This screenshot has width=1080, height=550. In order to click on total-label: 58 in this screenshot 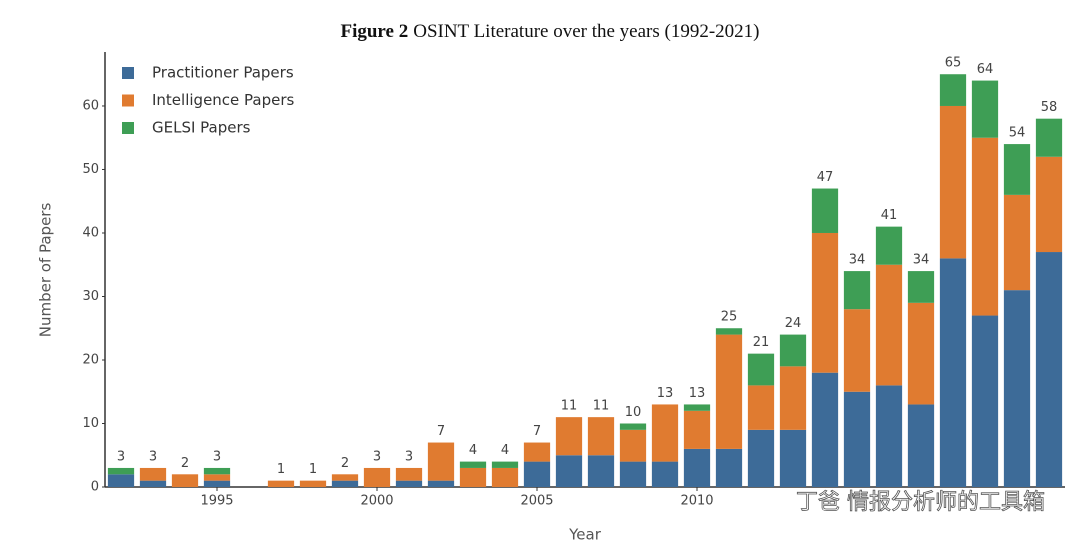, I will do `click(1049, 107)`.